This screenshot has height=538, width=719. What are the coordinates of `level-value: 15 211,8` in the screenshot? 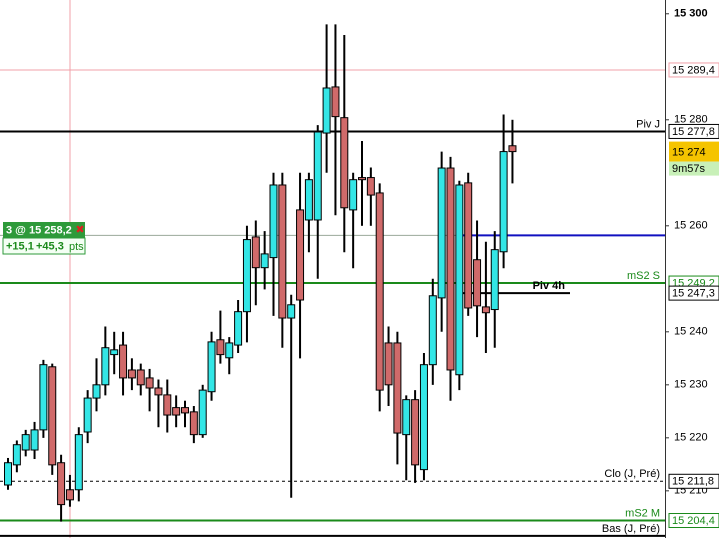 It's located at (693, 482).